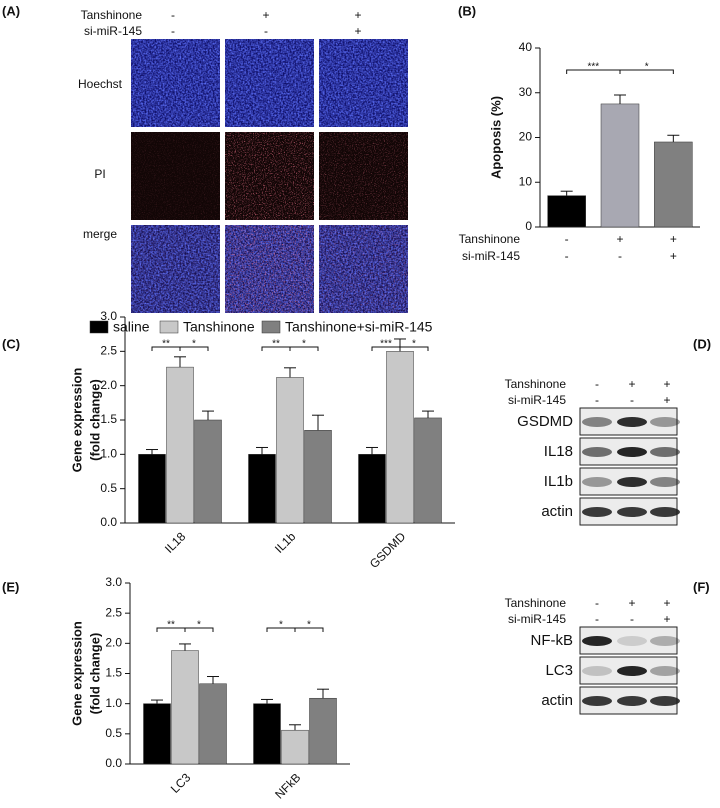 The height and width of the screenshot is (808, 720). What do you see at coordinates (99, 174) in the screenshot?
I see `row-label: PI` at bounding box center [99, 174].